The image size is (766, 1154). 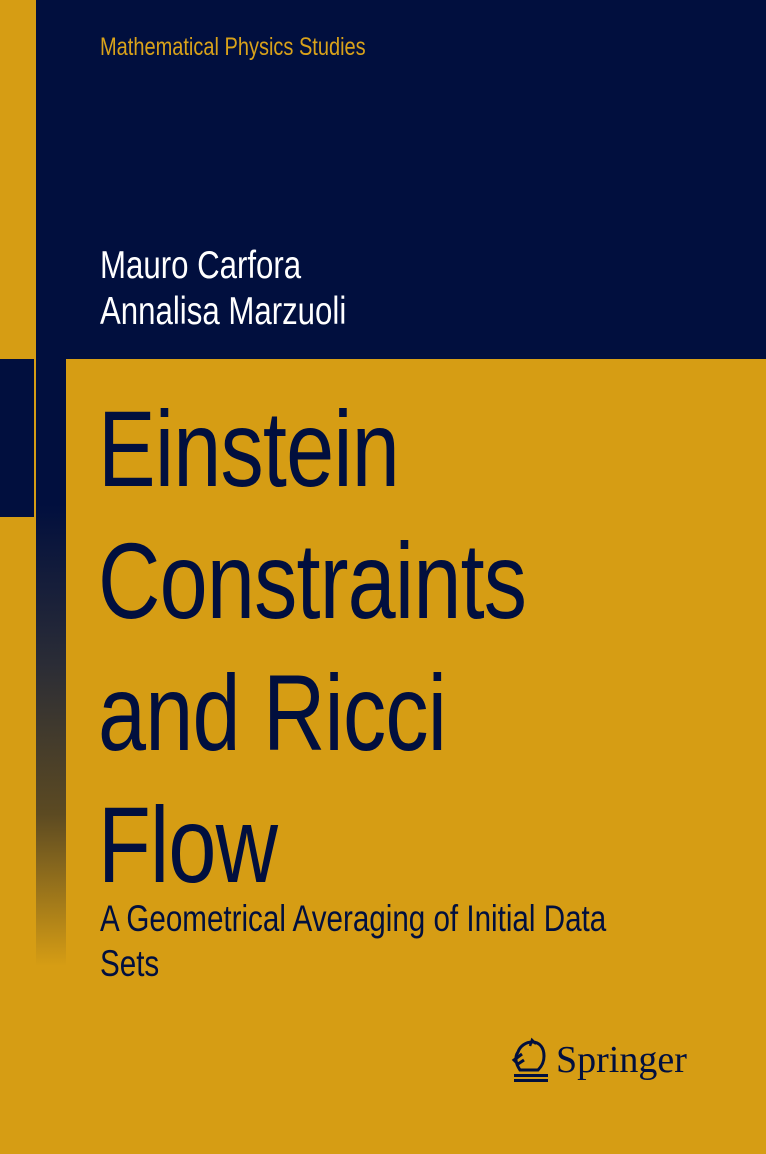 I want to click on author-1: Mauro Carfora, so click(x=201, y=265).